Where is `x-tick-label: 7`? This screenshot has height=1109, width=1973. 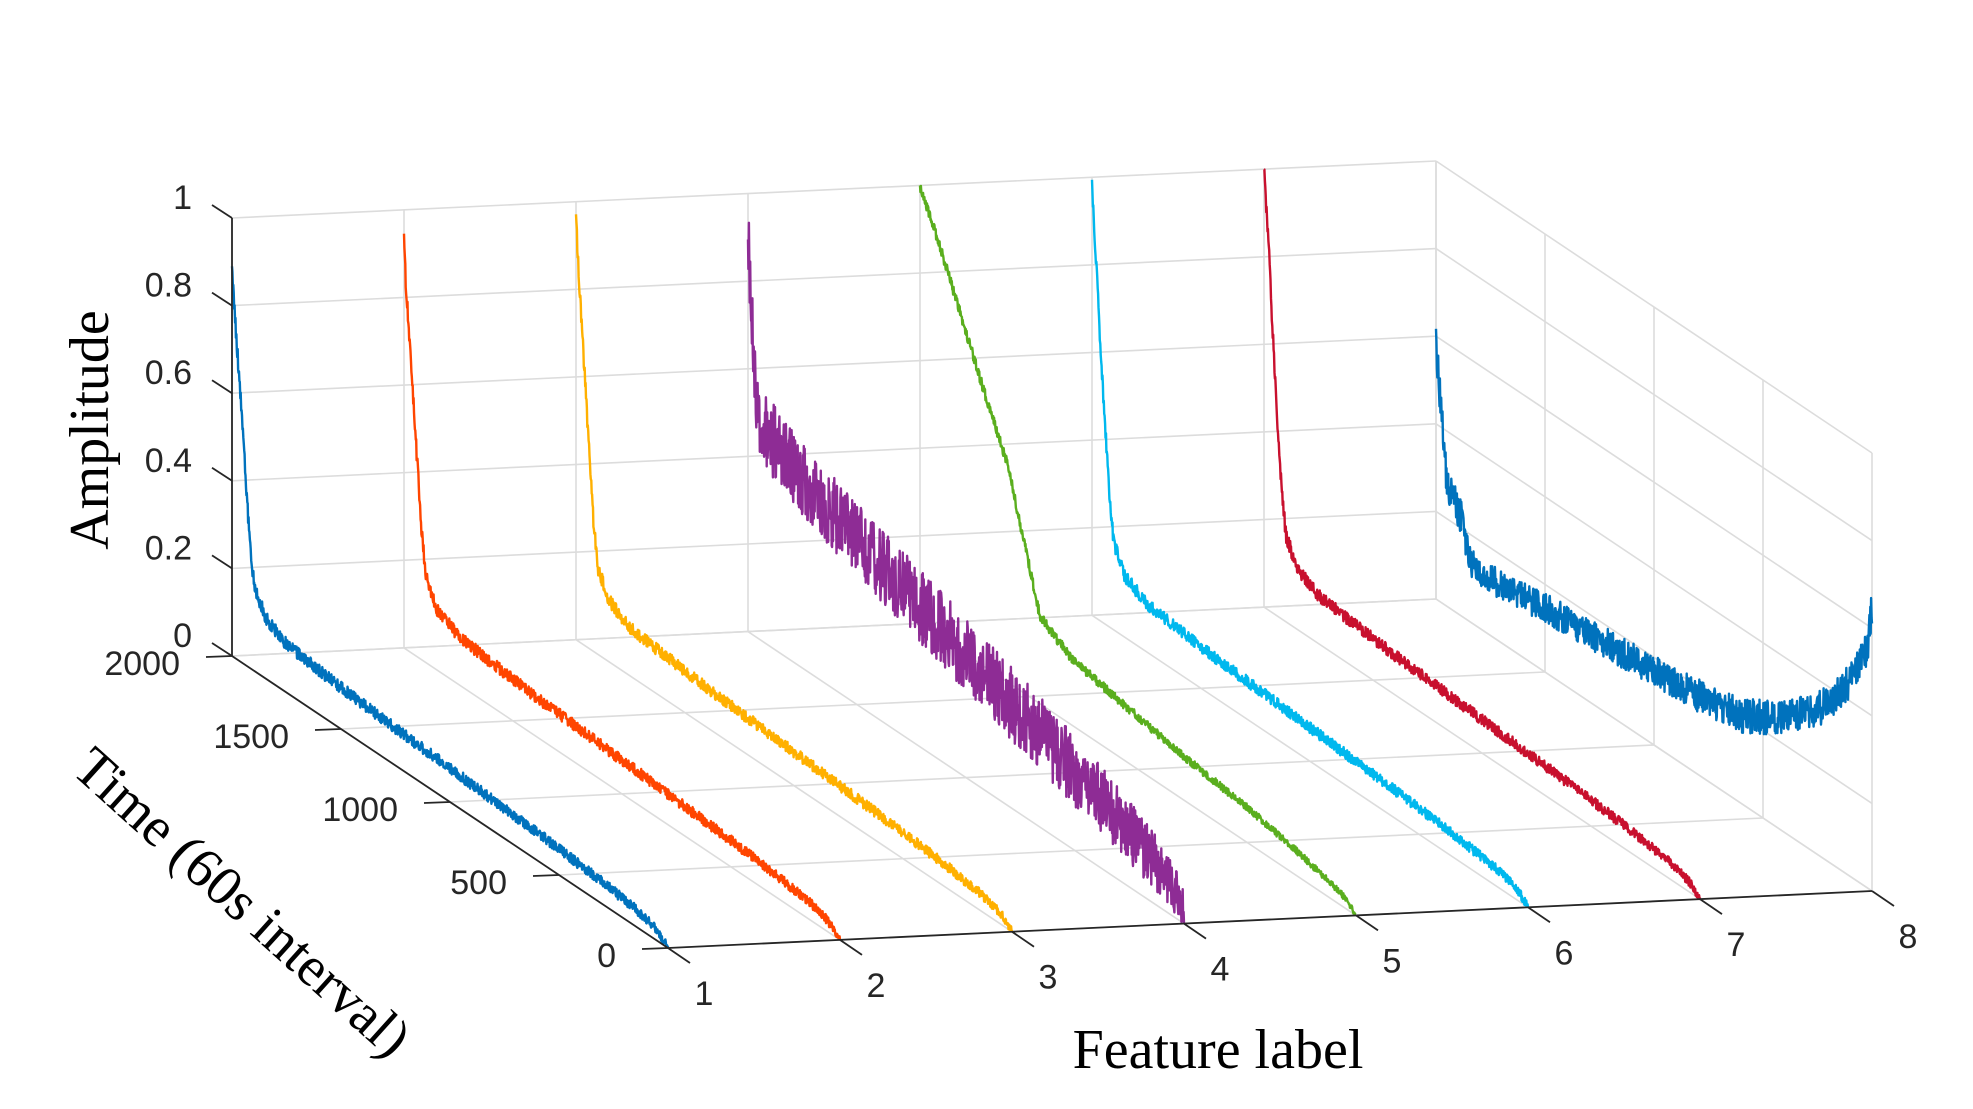 x-tick-label: 7 is located at coordinates (1736, 945).